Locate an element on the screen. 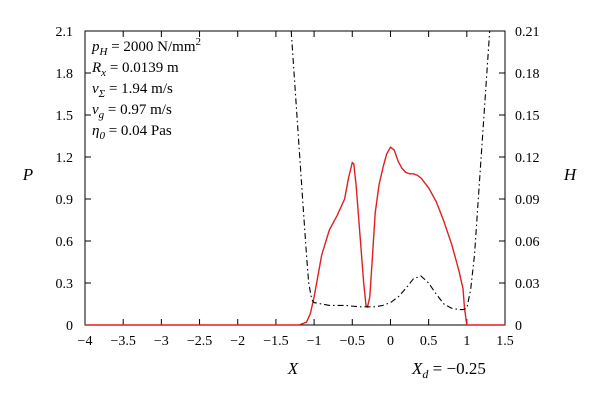  parameter-subscript: H is located at coordinates (104, 52).